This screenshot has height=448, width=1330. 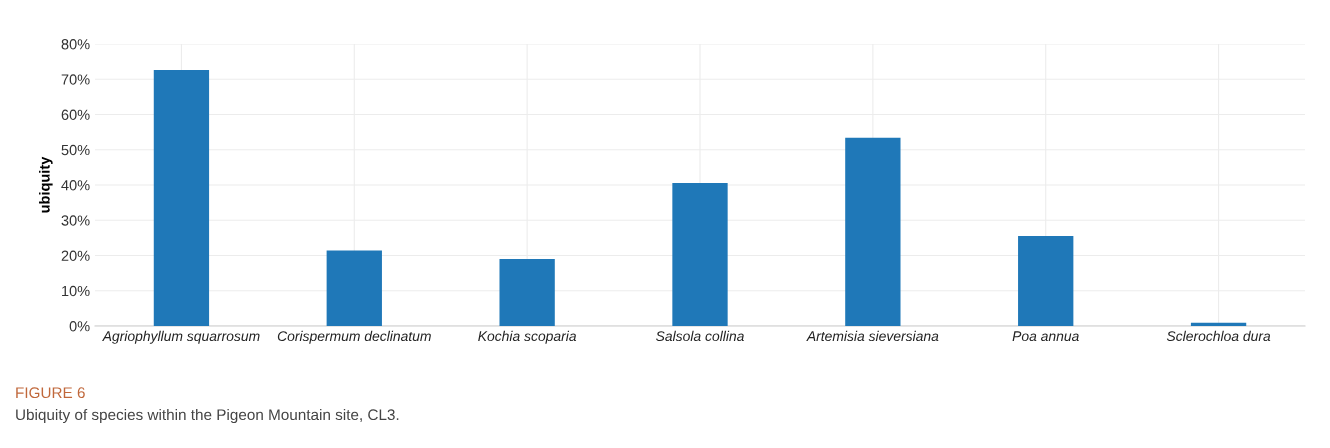 What do you see at coordinates (75, 255) in the screenshot?
I see `y-tick-label: 20%` at bounding box center [75, 255].